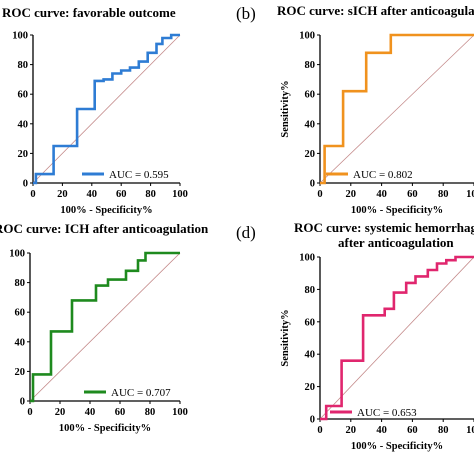 The image size is (474, 474). Describe the element at coordinates (396, 242) in the screenshot. I see `chart-title-line: after anticoagulation` at that location.